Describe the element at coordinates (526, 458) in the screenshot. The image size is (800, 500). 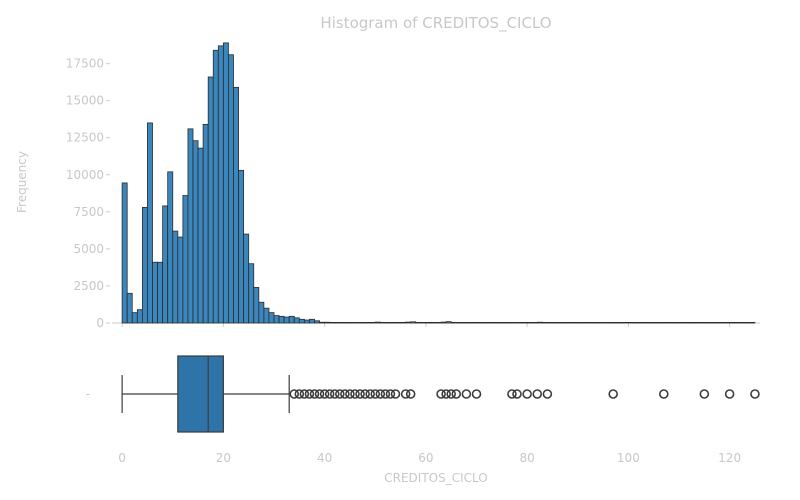
I see `boxplot-x-tick-label: 80` at that location.